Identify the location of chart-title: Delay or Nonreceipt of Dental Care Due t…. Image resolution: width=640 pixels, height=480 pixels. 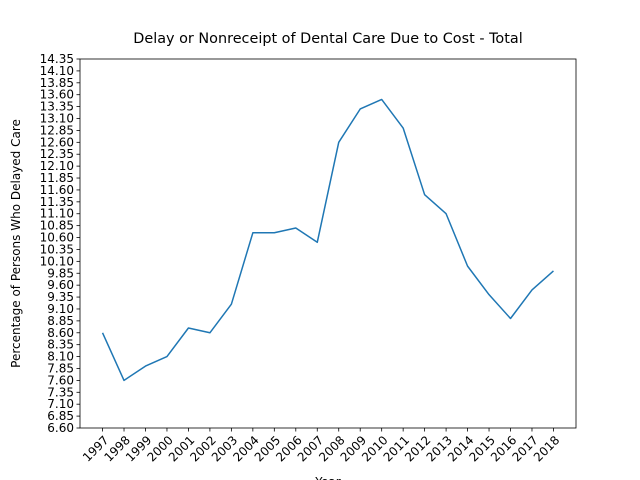
(327, 39).